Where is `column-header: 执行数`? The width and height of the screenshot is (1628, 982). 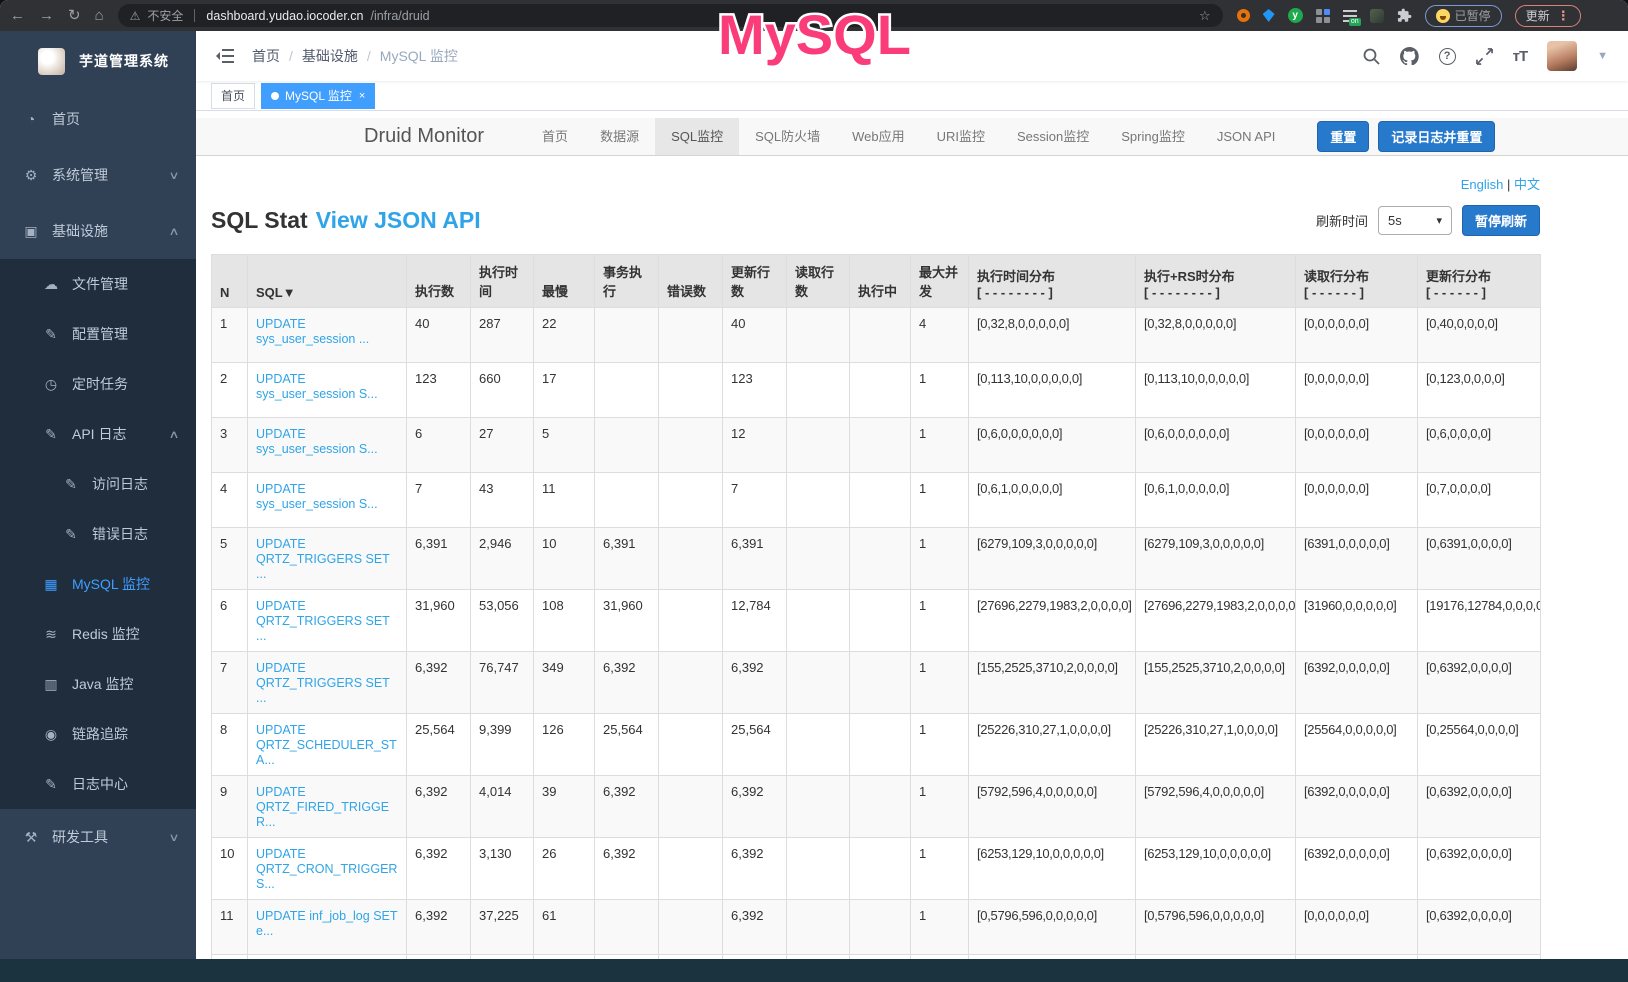
column-header: 执行数 is located at coordinates (438, 281).